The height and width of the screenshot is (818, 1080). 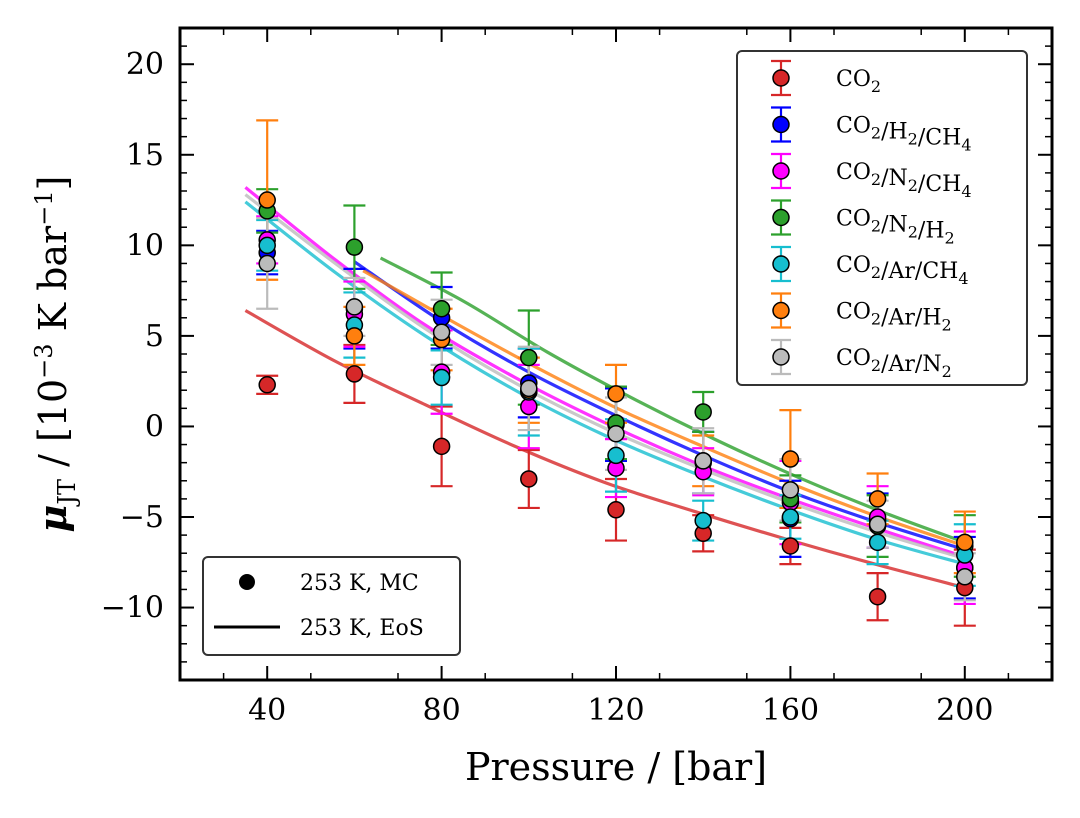 I want to click on legend-label: 253 K, EoS, so click(x=362, y=628).